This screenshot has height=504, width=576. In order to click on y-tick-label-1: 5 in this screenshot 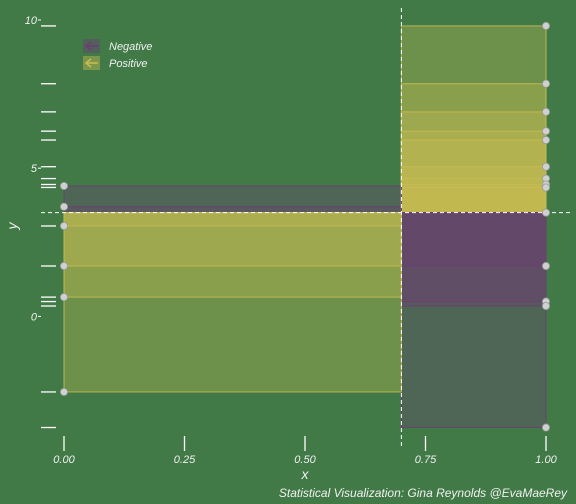, I will do `click(34, 169)`.